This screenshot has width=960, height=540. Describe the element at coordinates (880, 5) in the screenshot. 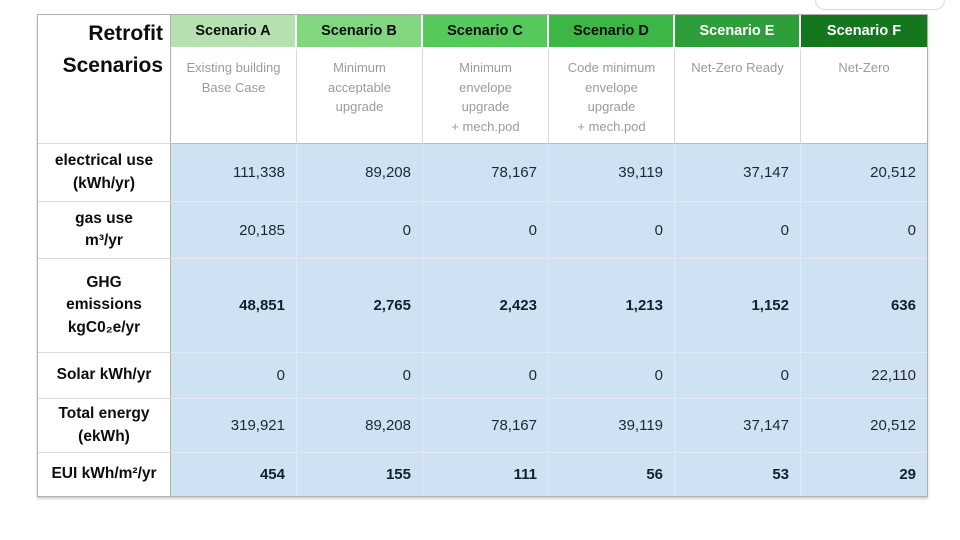

I see `cutoff-panel` at that location.